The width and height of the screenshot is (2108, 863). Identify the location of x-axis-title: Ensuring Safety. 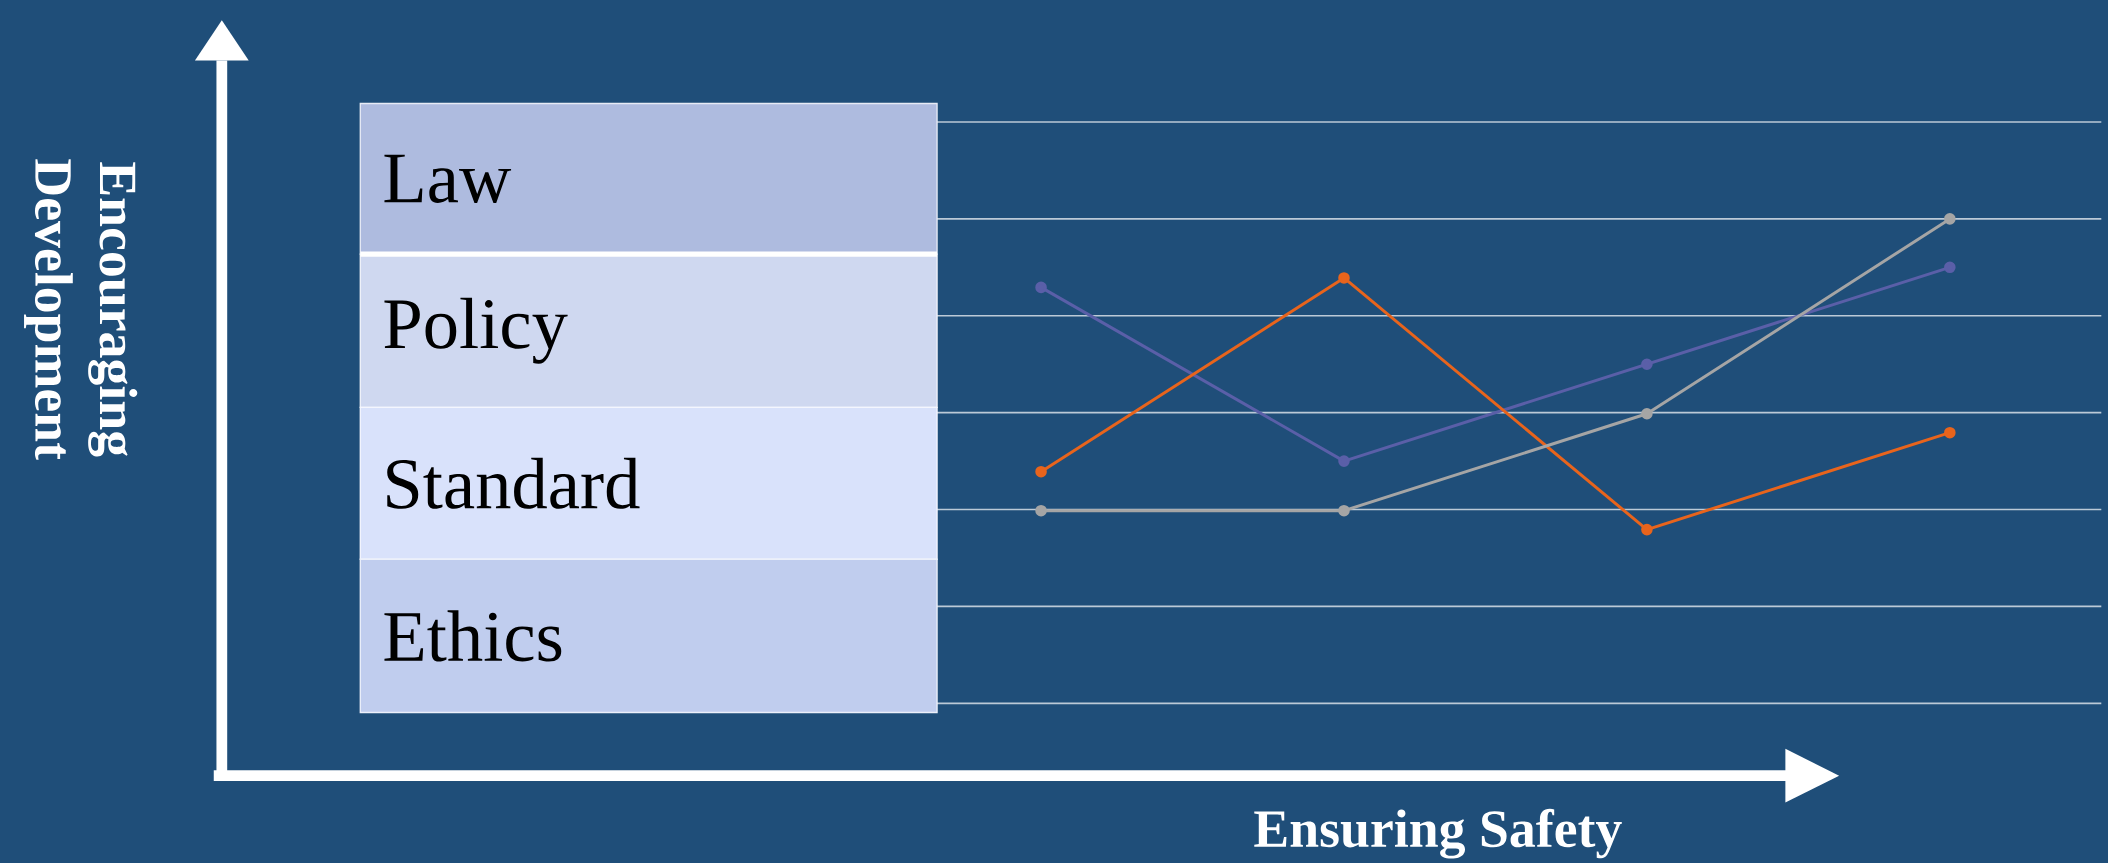
(1438, 833).